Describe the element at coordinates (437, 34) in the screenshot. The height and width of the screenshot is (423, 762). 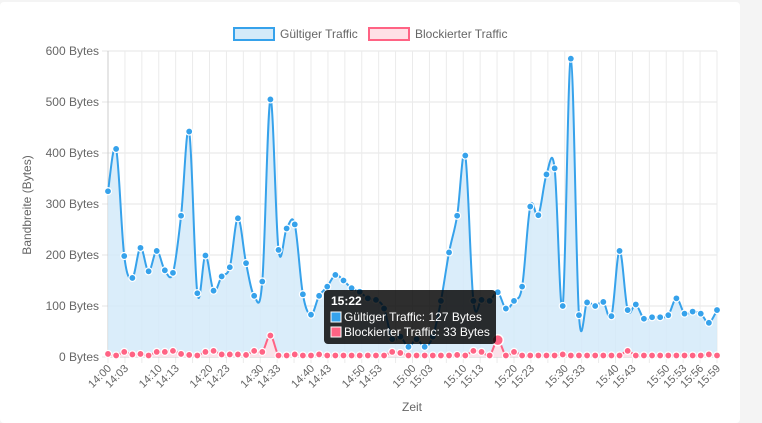
I see `legend-item-blocked: Blockierter Traffic` at that location.